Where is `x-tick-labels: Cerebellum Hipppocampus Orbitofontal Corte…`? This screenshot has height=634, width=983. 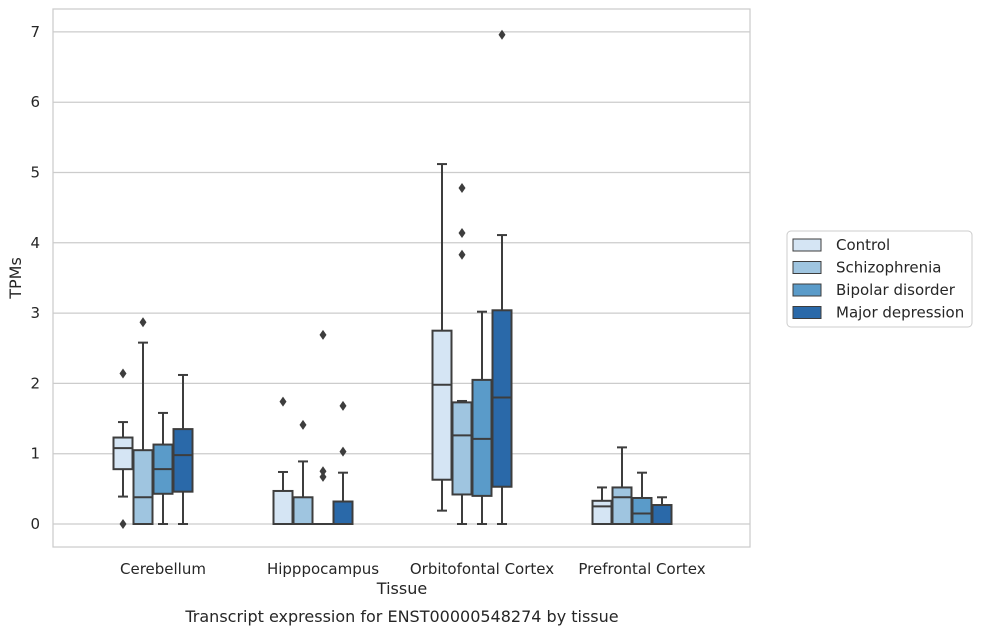 x-tick-labels: Cerebellum Hipppocampus Orbitofontal Corte… is located at coordinates (413, 569).